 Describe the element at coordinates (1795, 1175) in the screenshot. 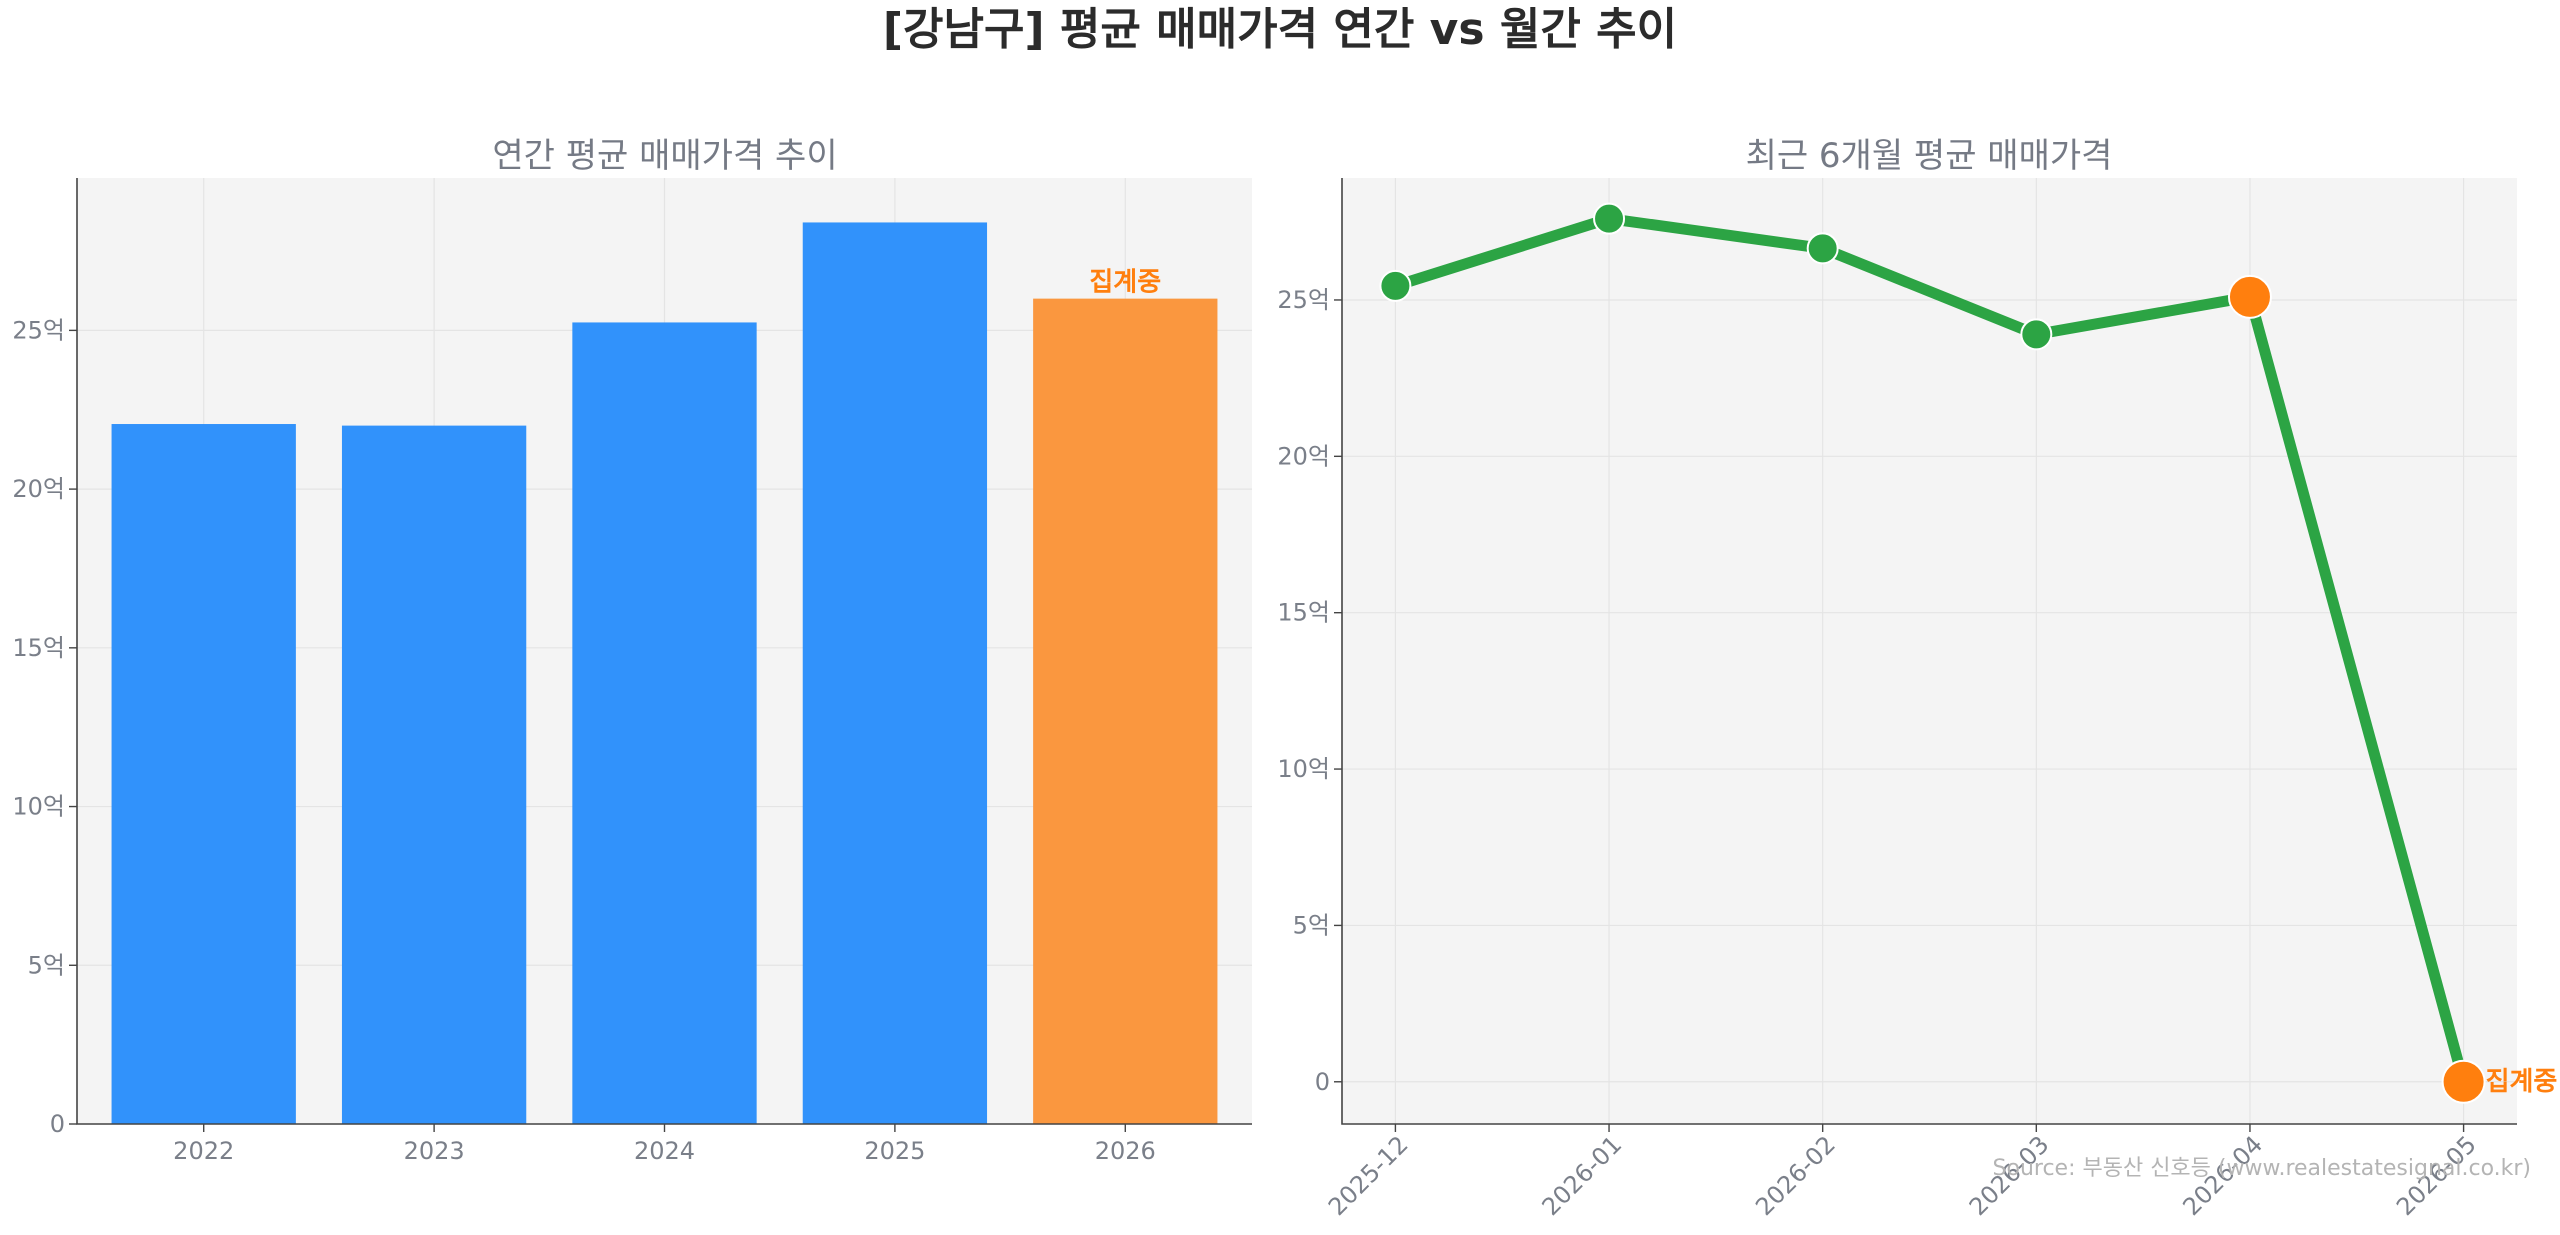

I see `line-xtick-label: 2026-02` at that location.